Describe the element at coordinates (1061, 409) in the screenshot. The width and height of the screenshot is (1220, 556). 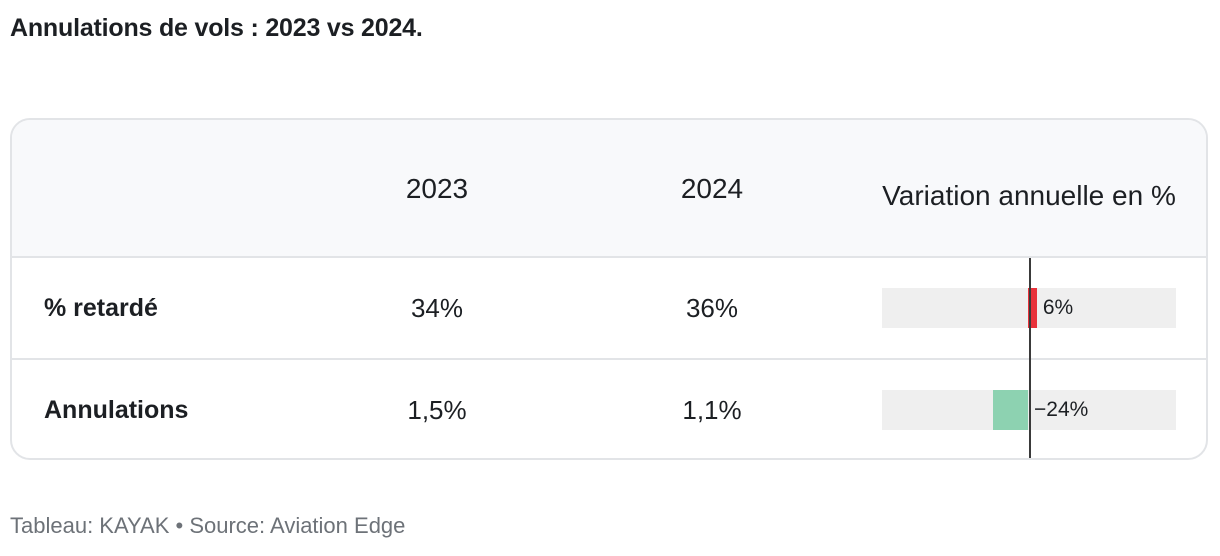
I see `variation-label: −24%` at that location.